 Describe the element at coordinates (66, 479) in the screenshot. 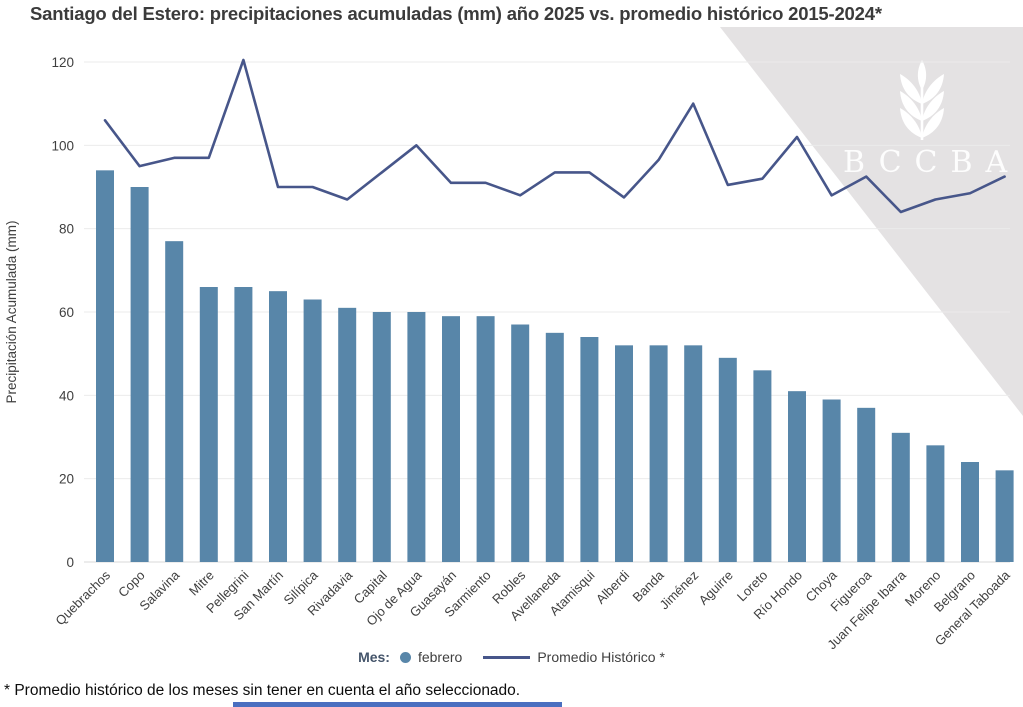

I see `y-tick-label: 20` at that location.